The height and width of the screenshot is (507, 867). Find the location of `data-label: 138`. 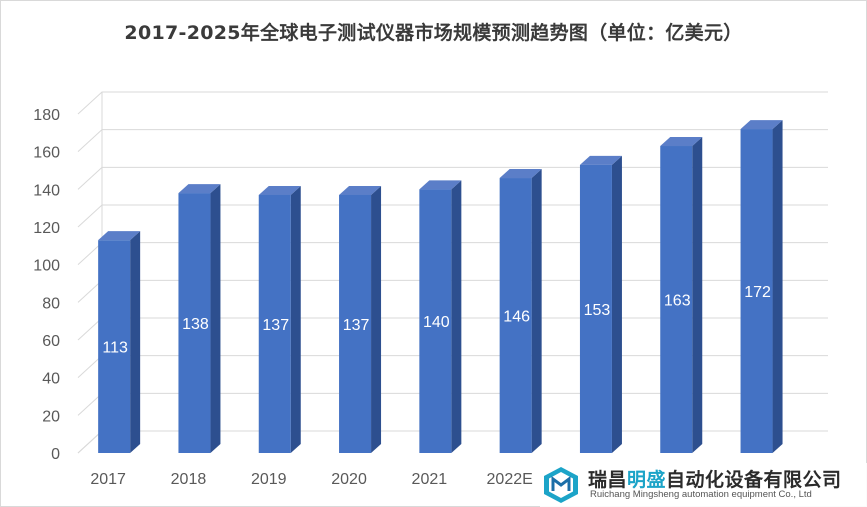

data-label: 138 is located at coordinates (195, 324).